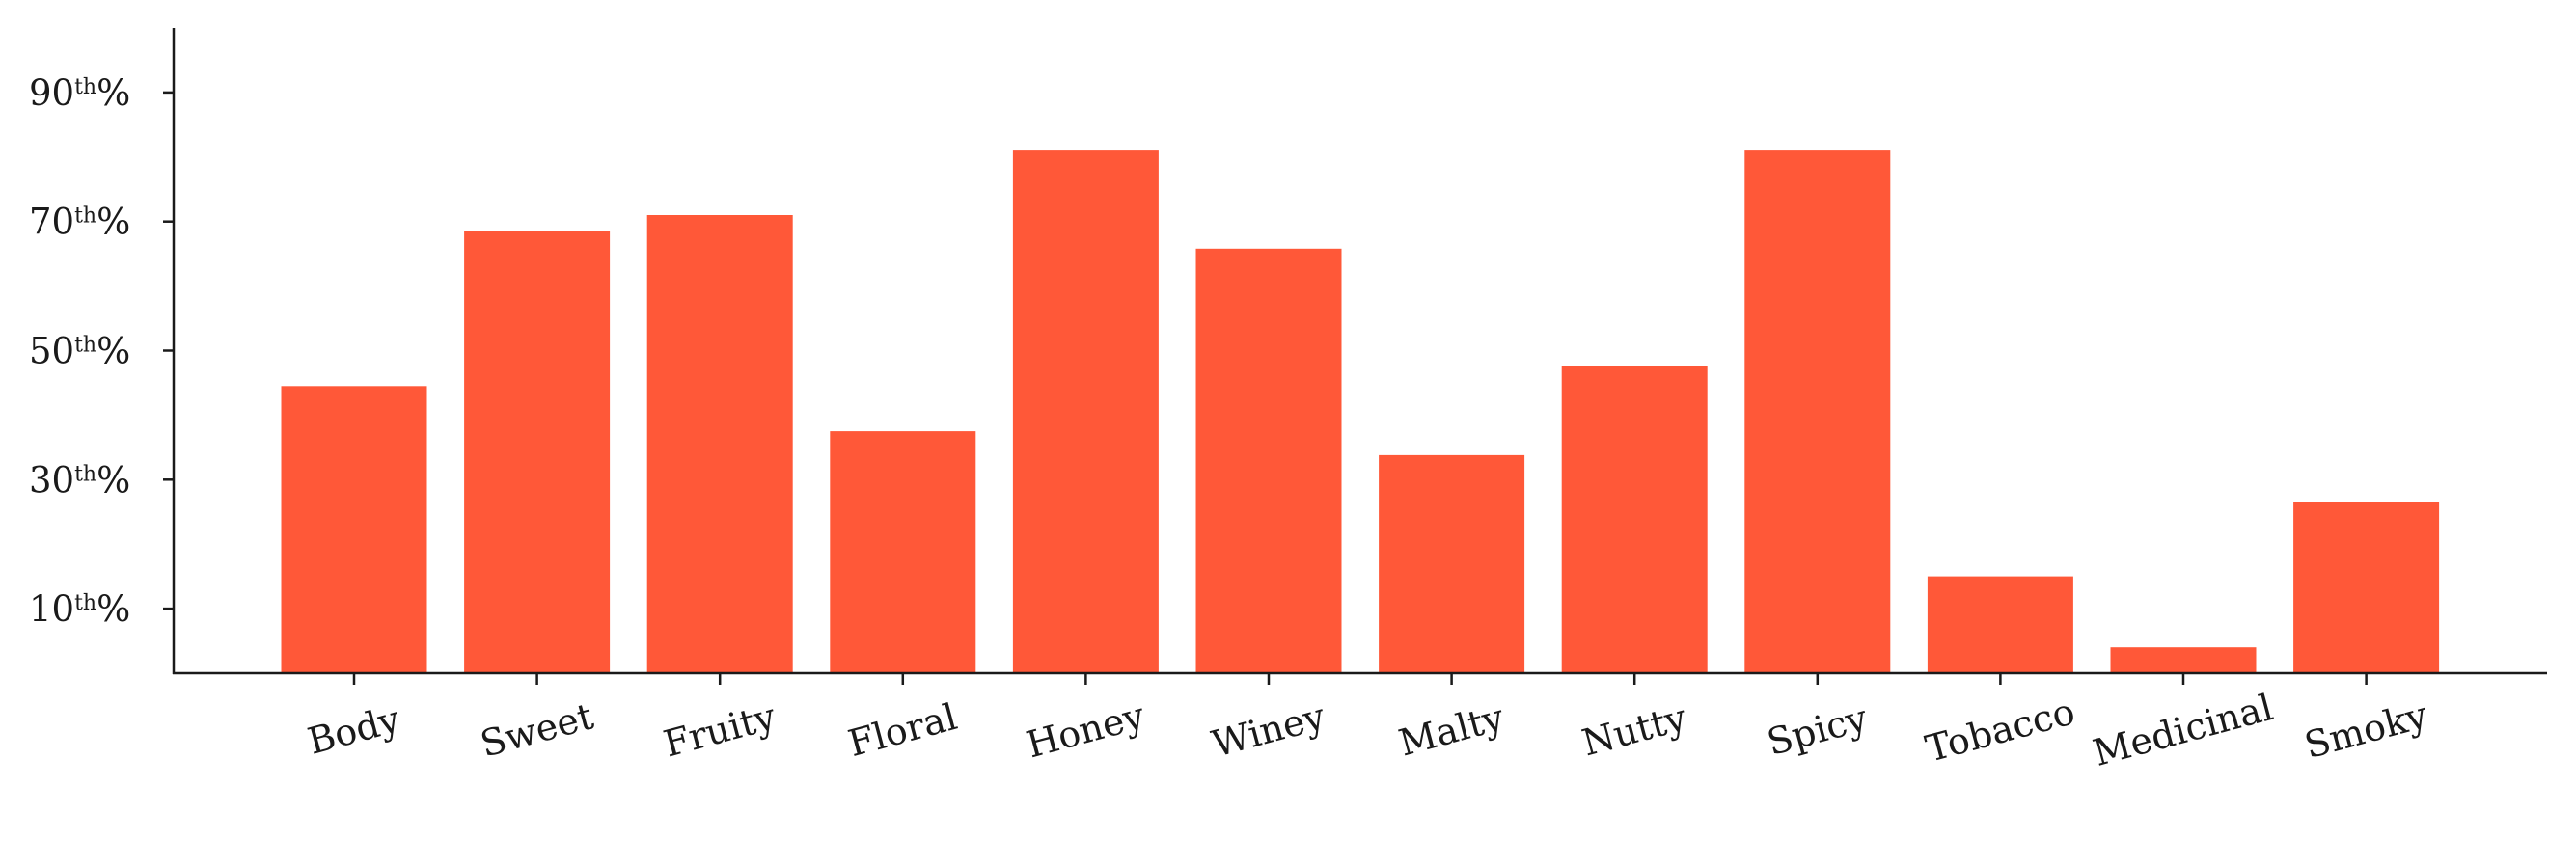 This screenshot has width=2576, height=841. I want to click on y-tick-number: 70, so click(52, 222).